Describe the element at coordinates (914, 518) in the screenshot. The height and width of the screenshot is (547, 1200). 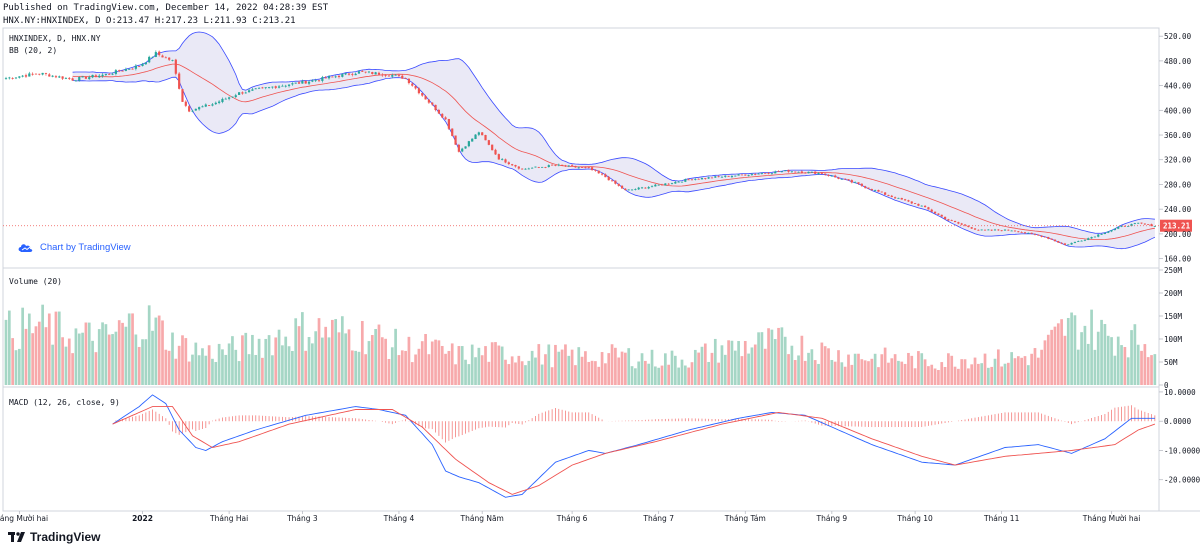
I see `time-axis-label: Tháng 10` at that location.